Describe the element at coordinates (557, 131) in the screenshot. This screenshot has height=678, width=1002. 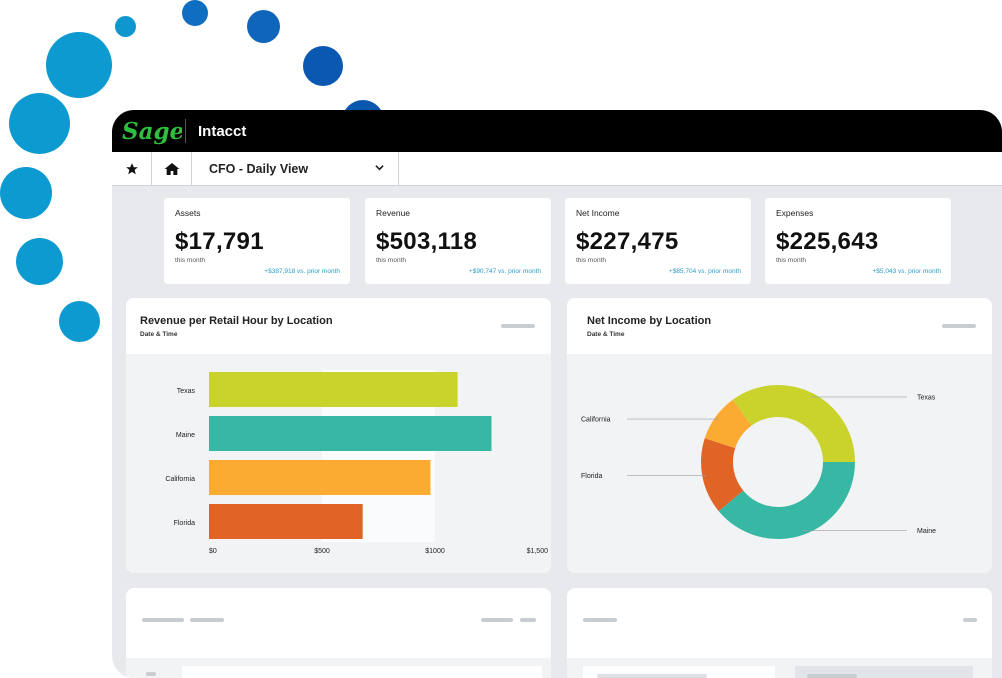
I see `top-bar: Sage Intacct` at that location.